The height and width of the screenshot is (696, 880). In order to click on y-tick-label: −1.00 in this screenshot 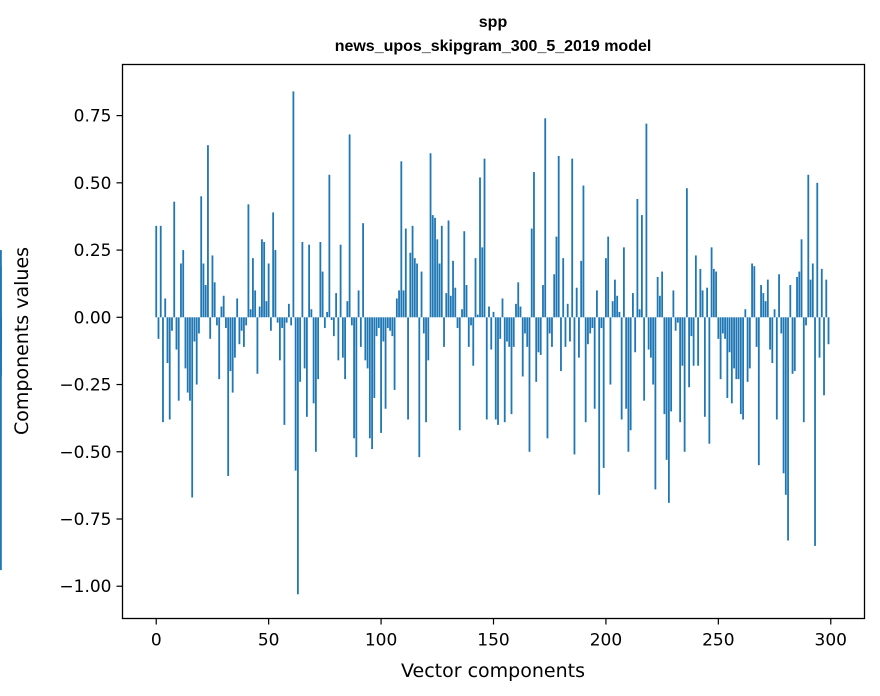, I will do `click(85, 587)`.